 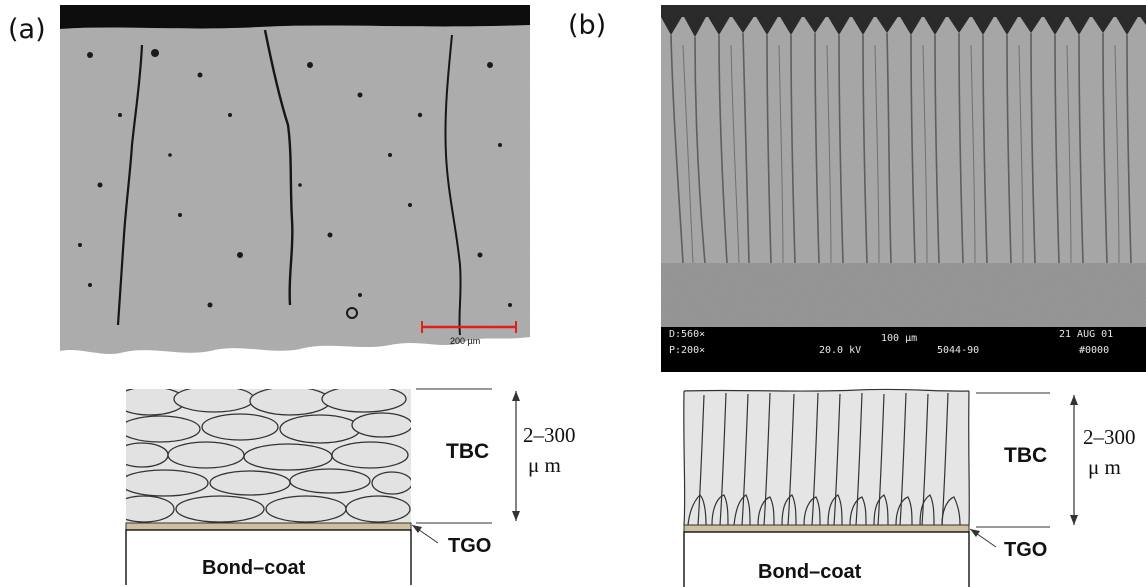 I want to click on schematic-b: TBC TGO Bond–coat, so click(x=912, y=487).